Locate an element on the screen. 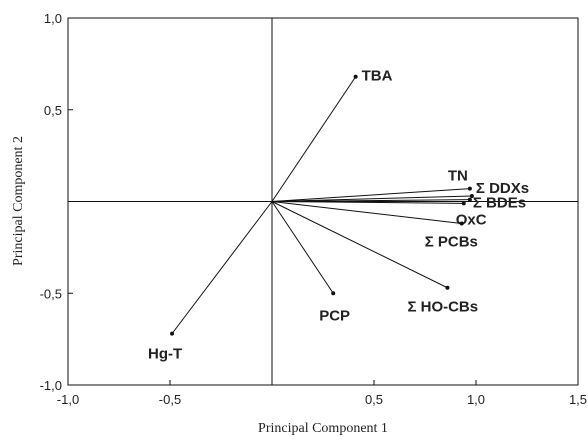  vector-label-oxc: OxC is located at coordinates (471, 219).